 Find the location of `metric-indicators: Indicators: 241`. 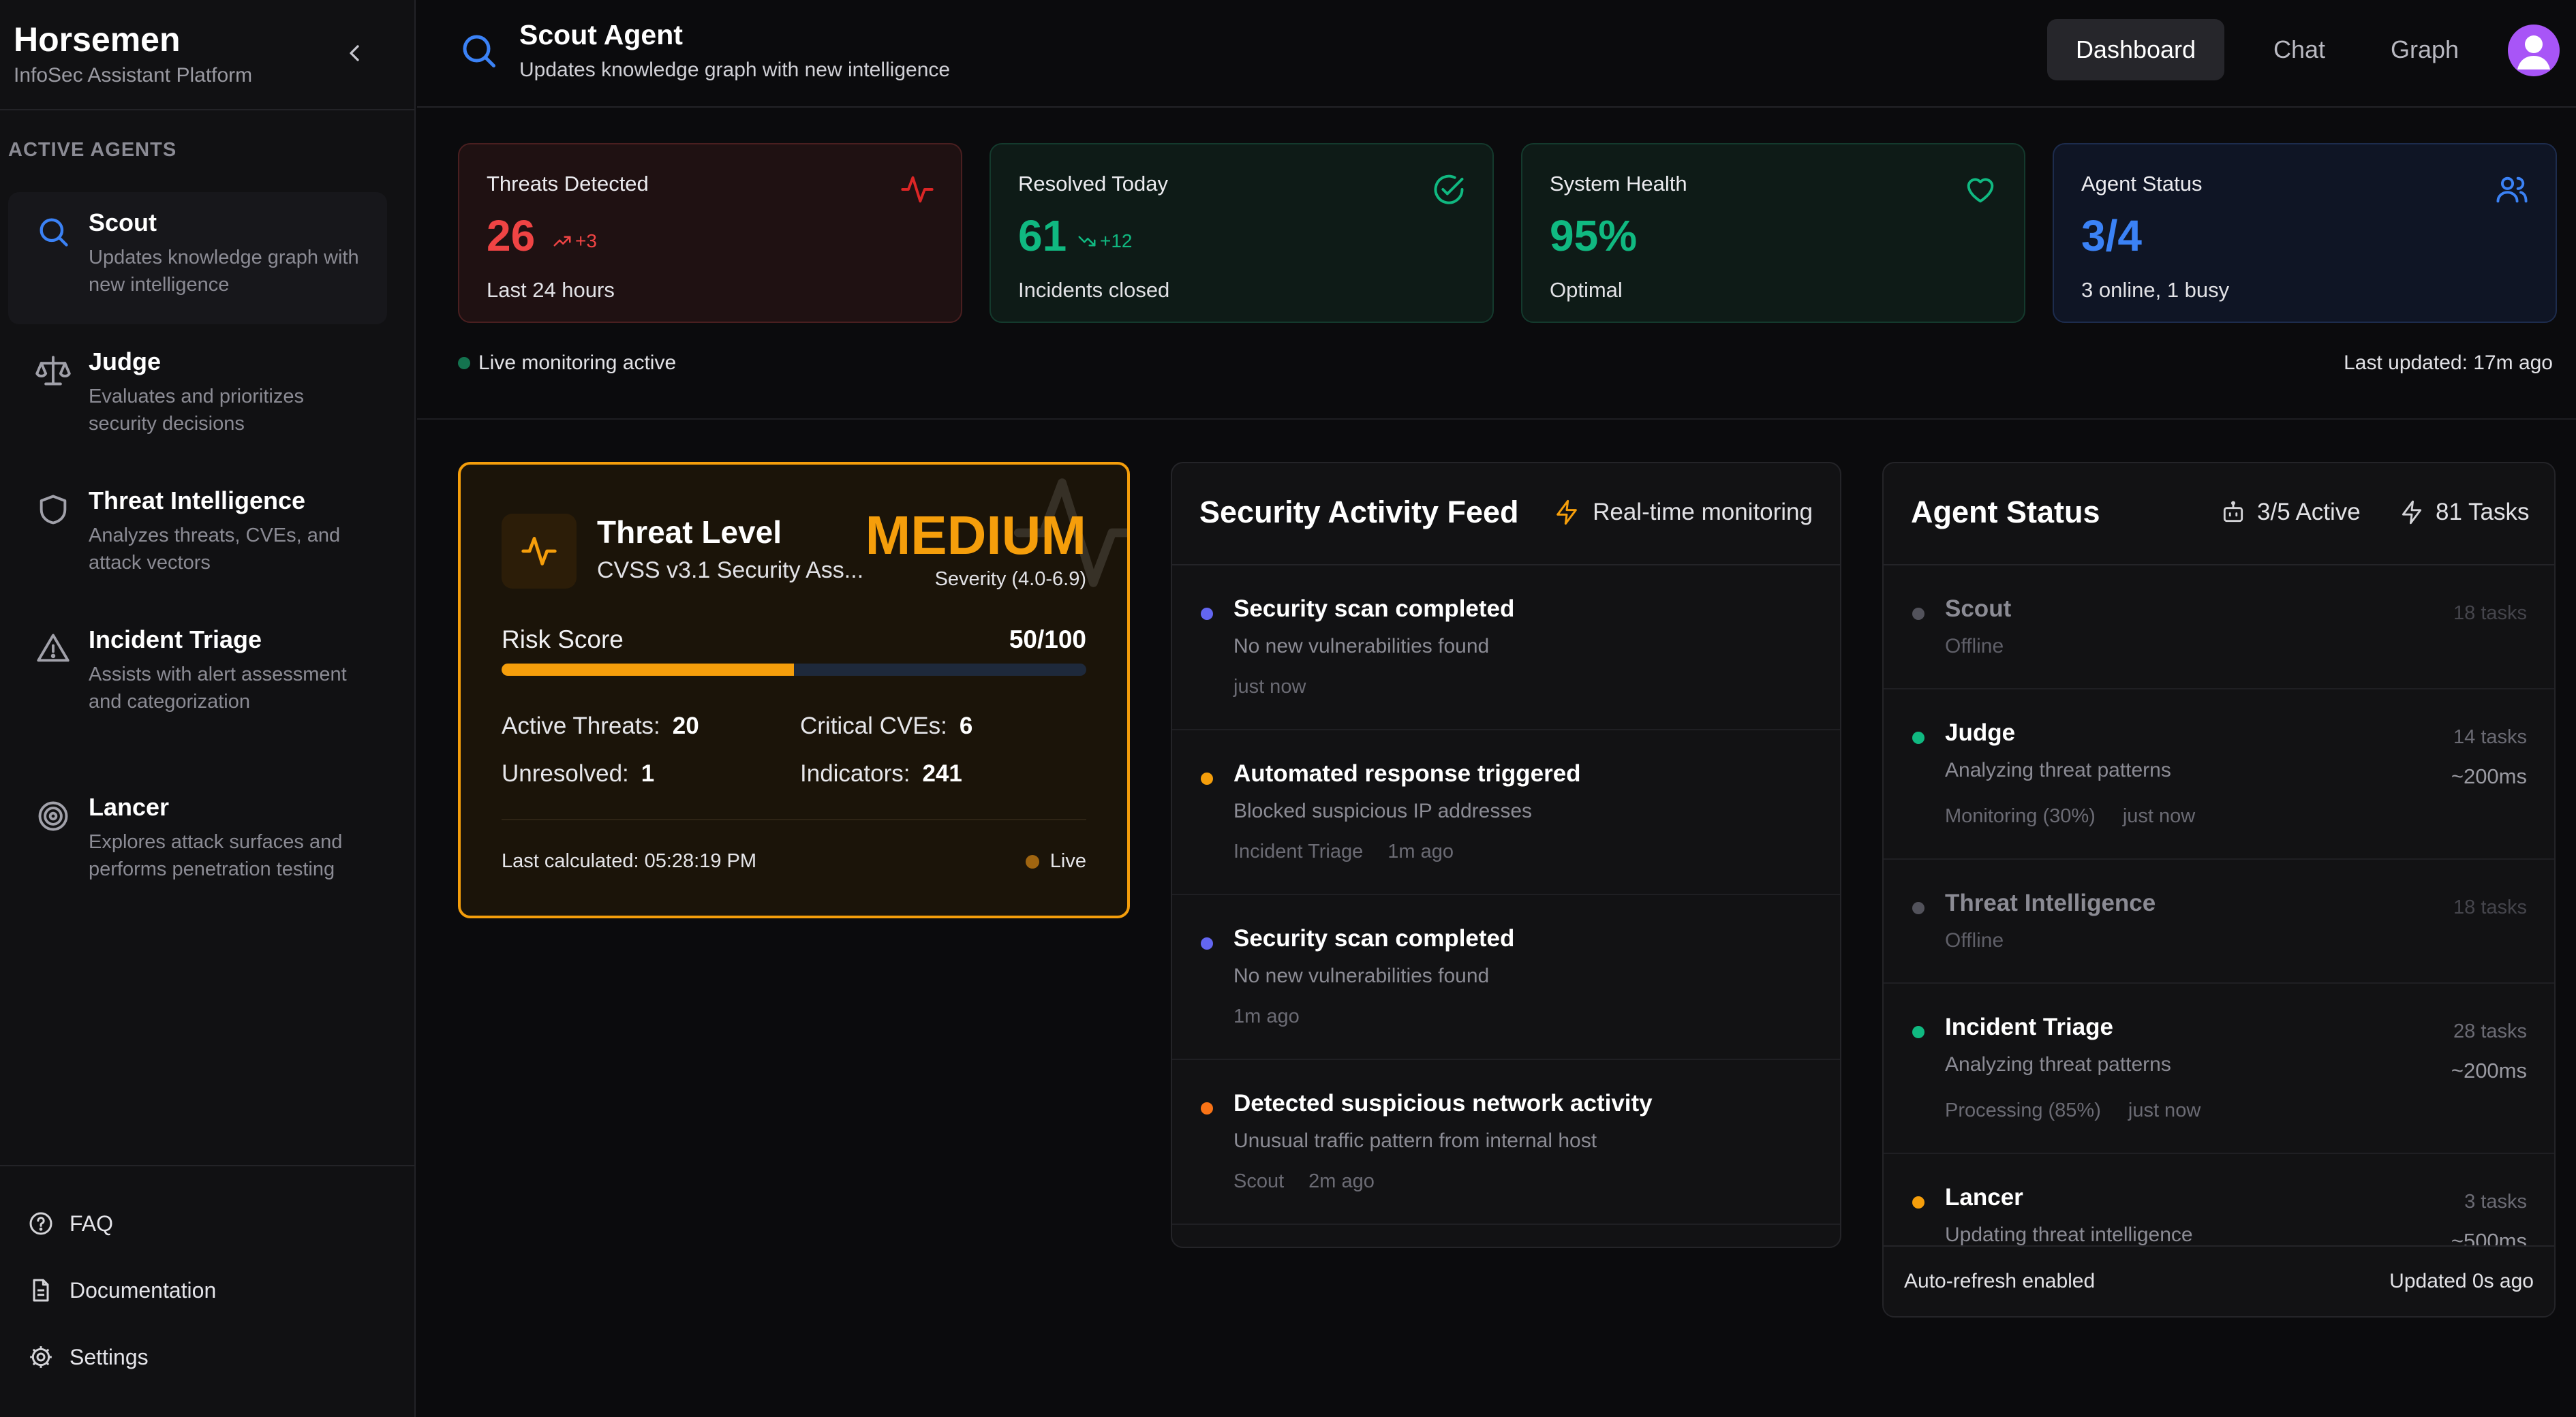

metric-indicators: Indicators: 241 is located at coordinates (881, 774).